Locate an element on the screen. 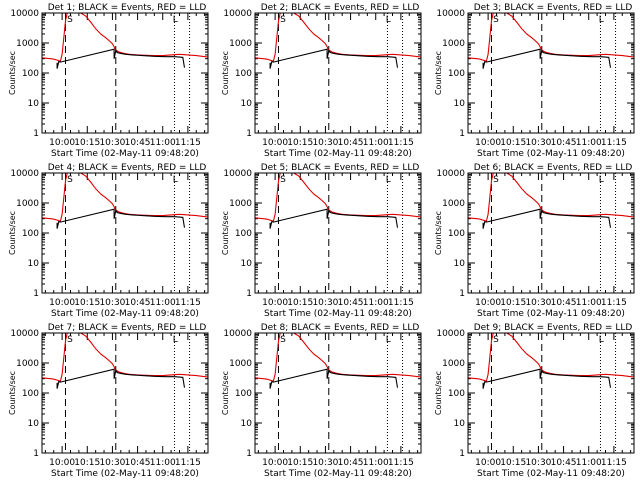  panel-title: Det 1; BLACK = Events, RED = LLD is located at coordinates (127, 8).